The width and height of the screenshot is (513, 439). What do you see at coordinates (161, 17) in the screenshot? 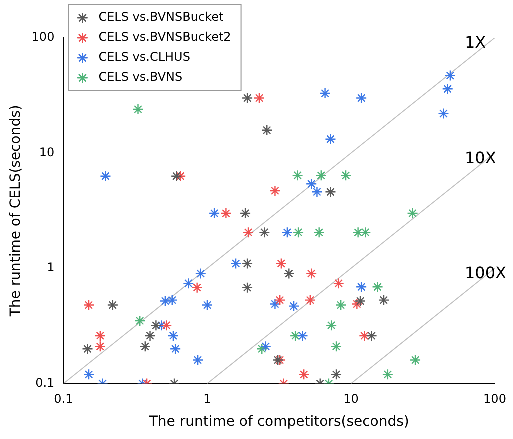
I see `legend-label: CELS vs.BVNSBucket` at bounding box center [161, 17].